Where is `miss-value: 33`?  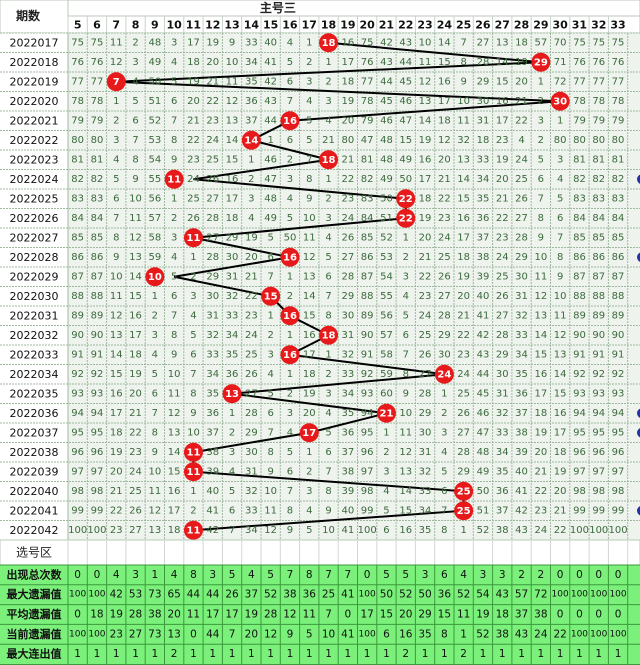 miss-value: 33 is located at coordinates (347, 374).